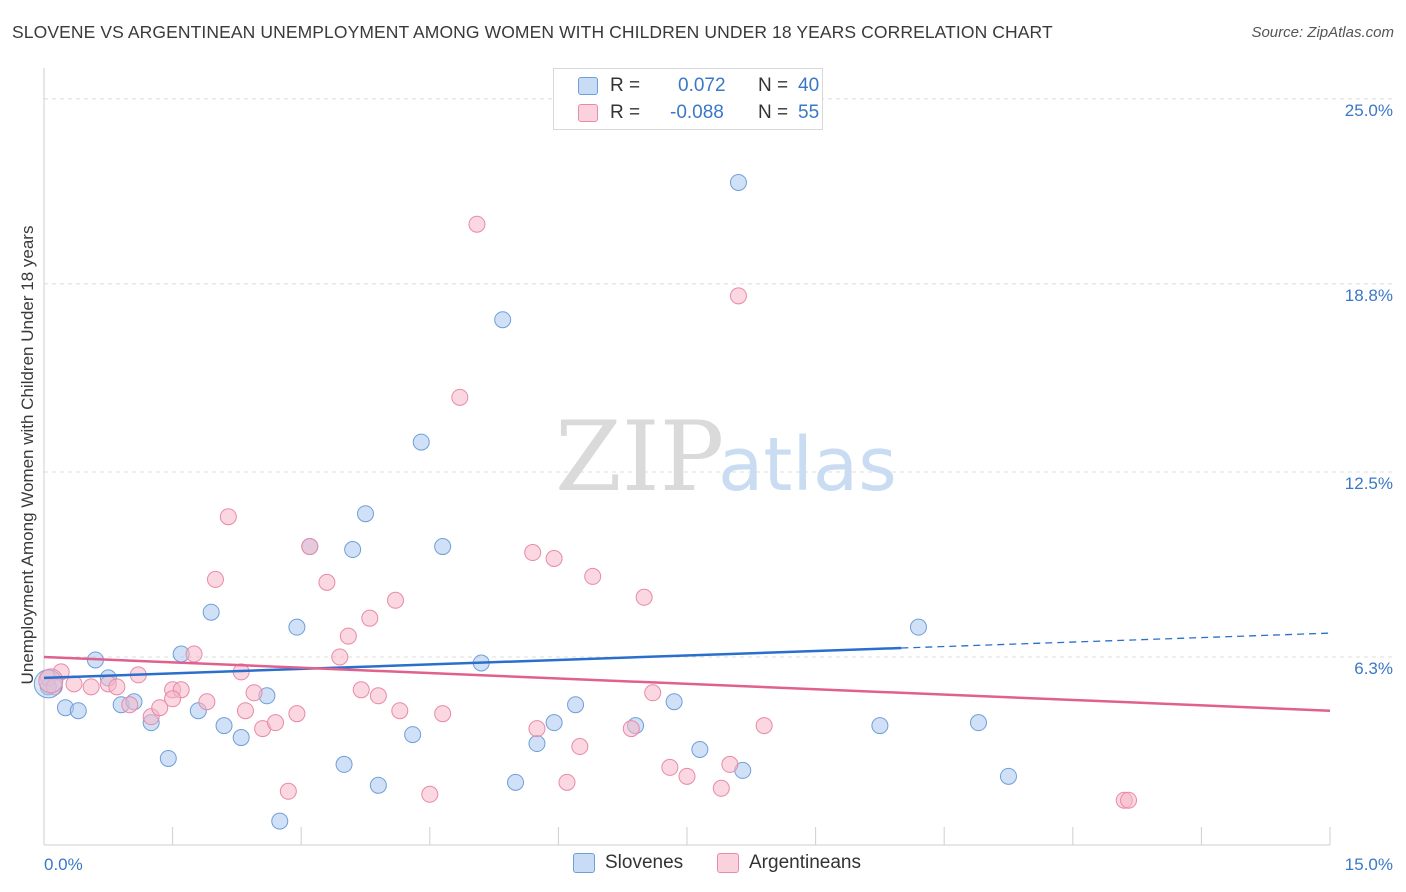 This screenshot has height=892, width=1406. What do you see at coordinates (809, 112) in the screenshot?
I see `legend-n-value: 55` at bounding box center [809, 112].